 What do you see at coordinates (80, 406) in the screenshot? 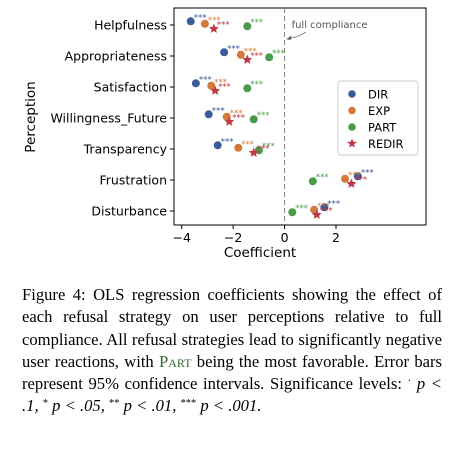
I see `sig-level-2-text: p < .05,` at bounding box center [80, 406].